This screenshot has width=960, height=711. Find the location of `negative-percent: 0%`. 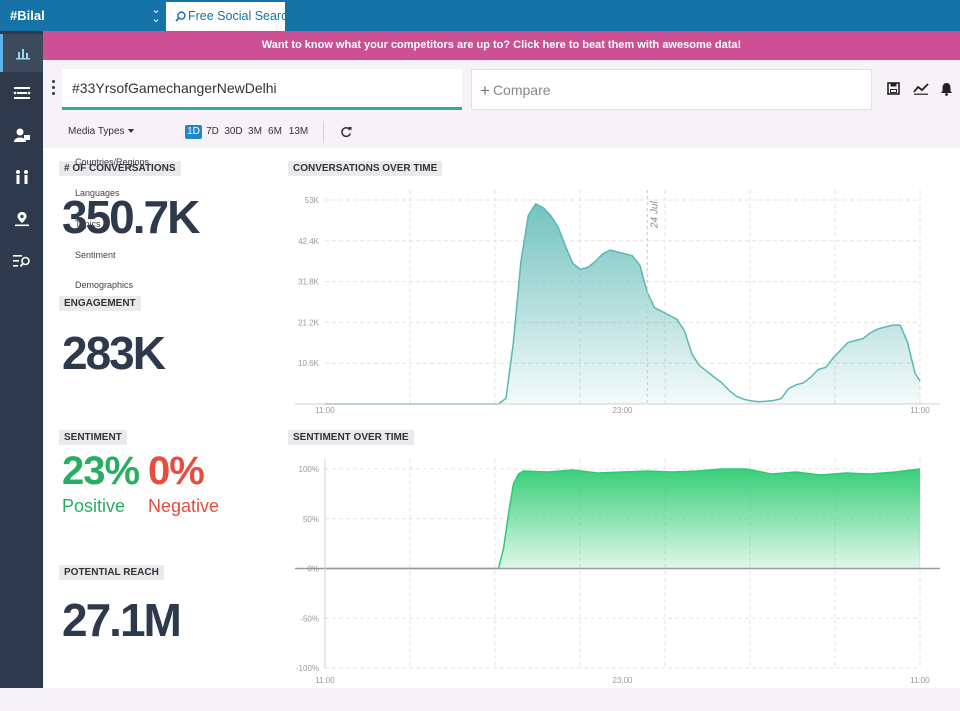

negative-percent: 0% is located at coordinates (176, 471).